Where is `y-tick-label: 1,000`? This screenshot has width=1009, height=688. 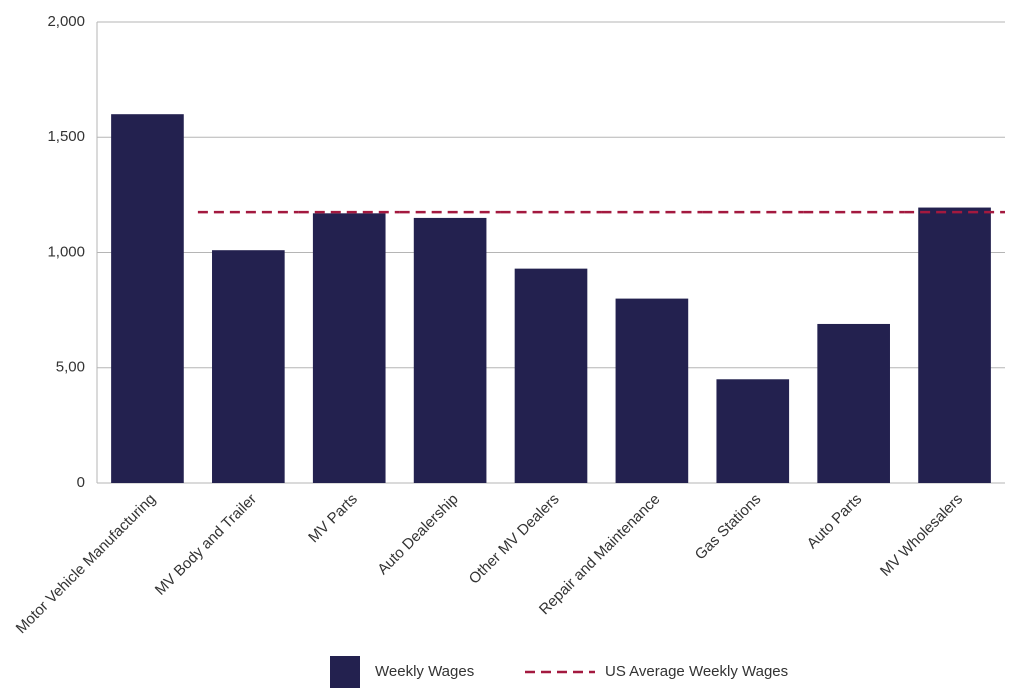 y-tick-label: 1,000 is located at coordinates (66, 251).